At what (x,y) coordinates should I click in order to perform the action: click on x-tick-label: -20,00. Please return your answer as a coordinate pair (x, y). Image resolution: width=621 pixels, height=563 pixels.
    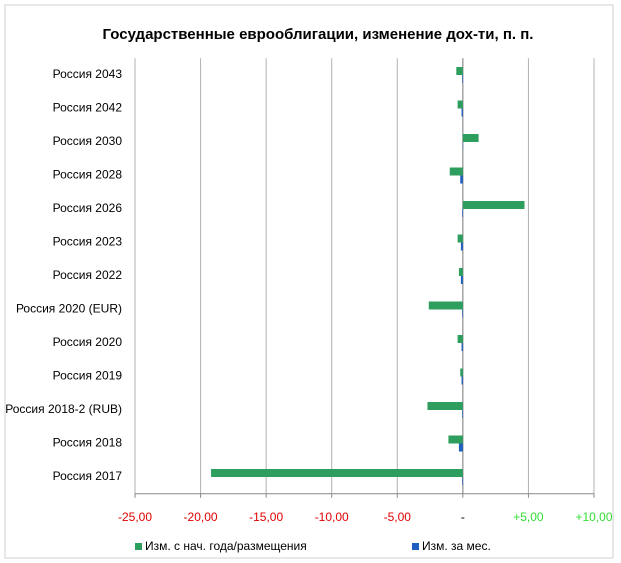
    Looking at the image, I should click on (201, 517).